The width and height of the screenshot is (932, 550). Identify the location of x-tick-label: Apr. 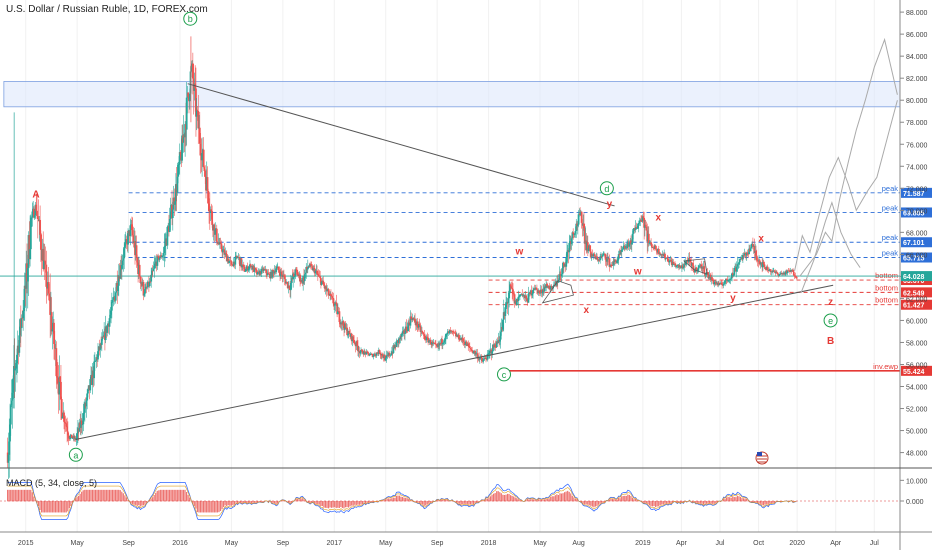
(682, 543).